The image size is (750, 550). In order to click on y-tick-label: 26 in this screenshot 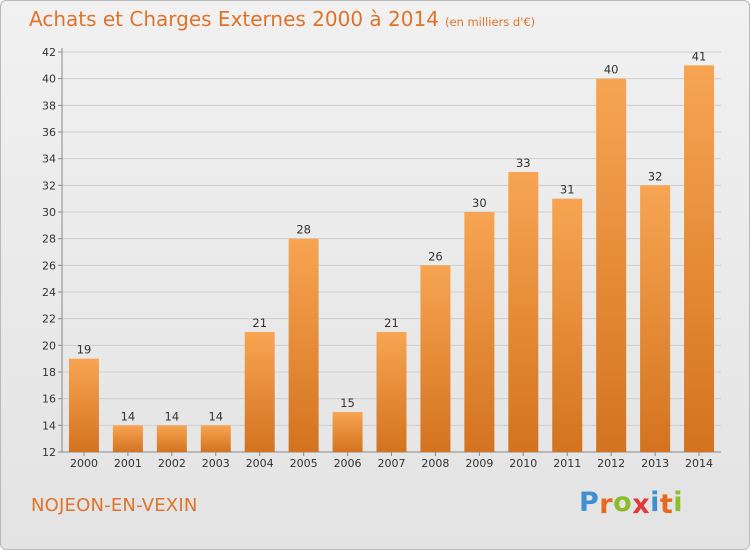, I will do `click(49, 265)`.